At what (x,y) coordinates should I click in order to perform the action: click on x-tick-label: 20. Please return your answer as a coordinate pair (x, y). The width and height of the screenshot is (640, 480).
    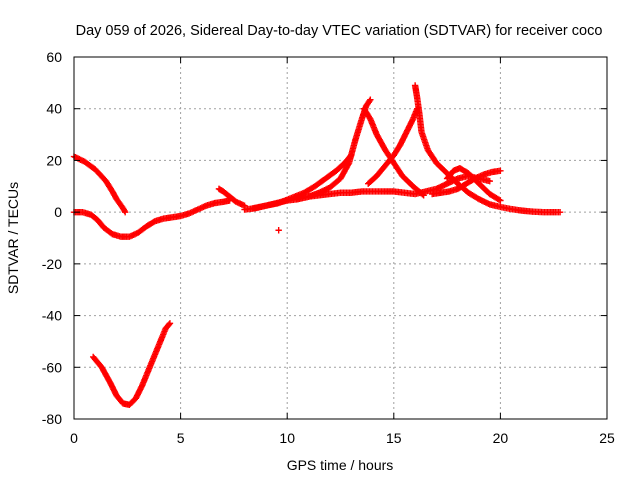
    Looking at the image, I should click on (501, 438).